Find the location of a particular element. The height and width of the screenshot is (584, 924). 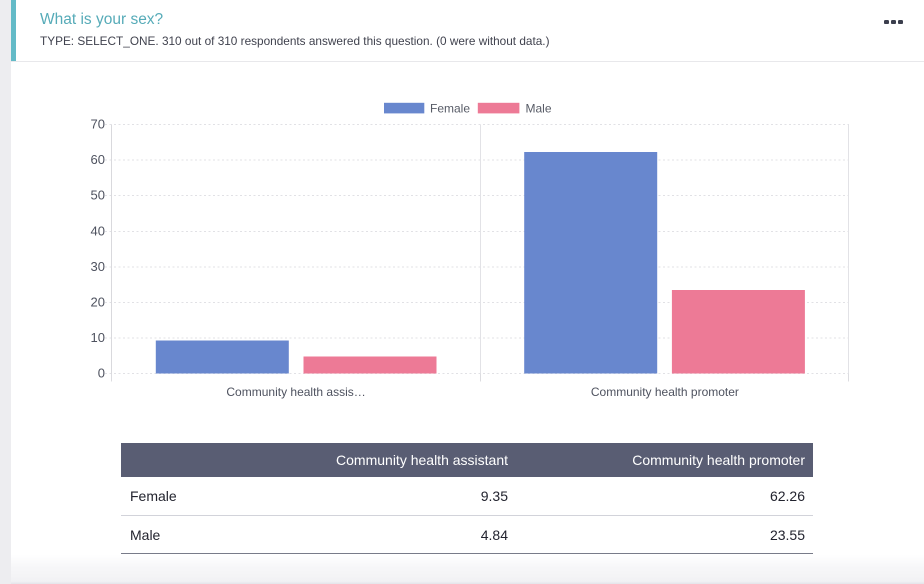

svg-text: 20 is located at coordinates (98, 302).